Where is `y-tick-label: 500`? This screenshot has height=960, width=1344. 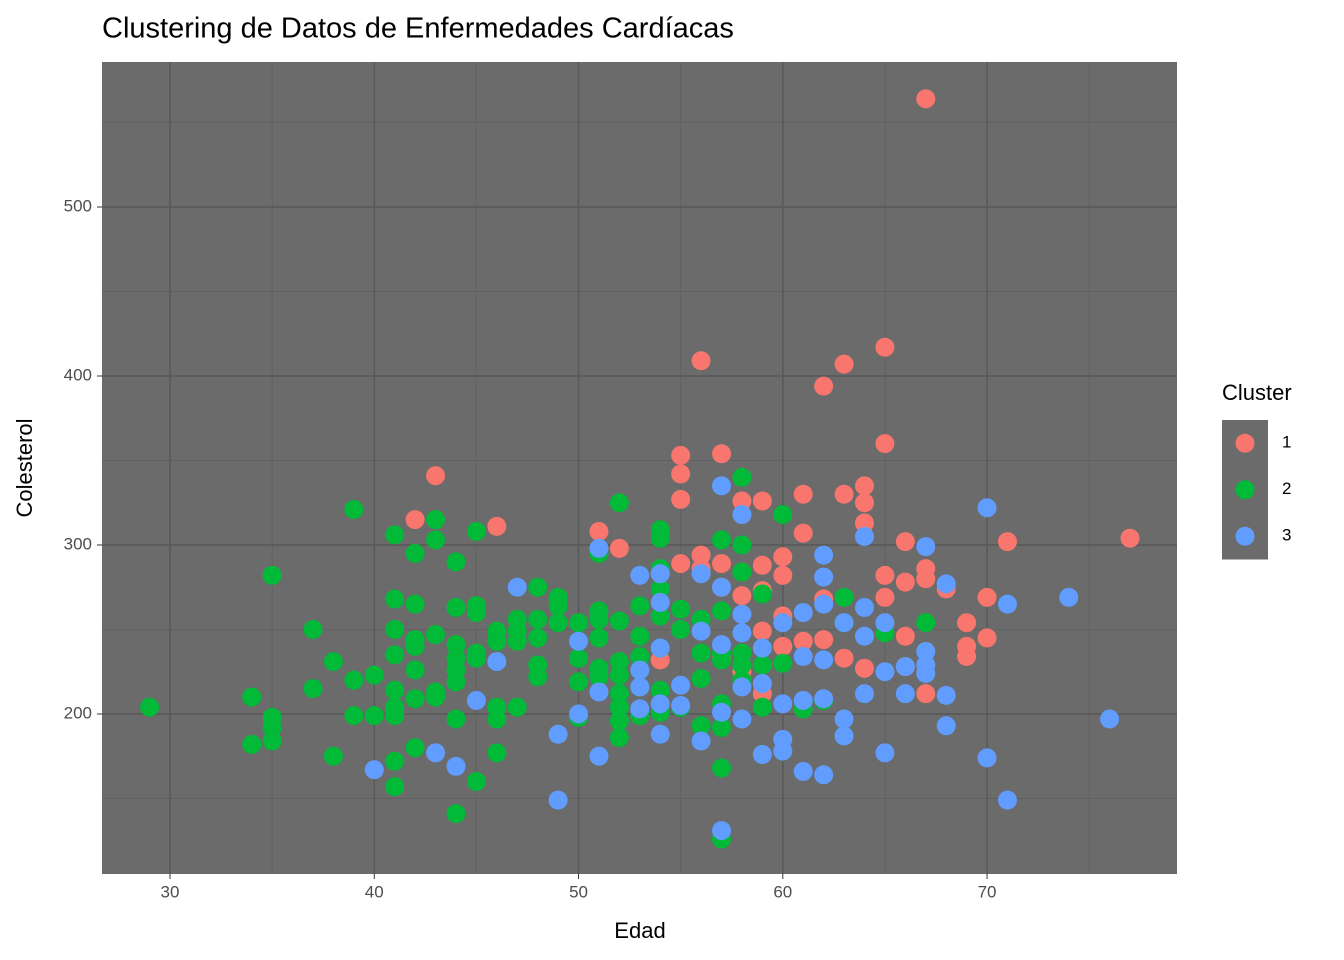 y-tick-label: 500 is located at coordinates (78, 205).